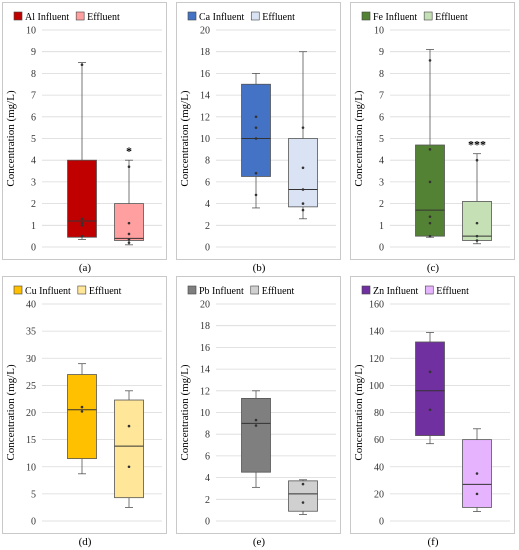  Describe the element at coordinates (381, 139) in the screenshot. I see `y-tick-label: 5` at that location.